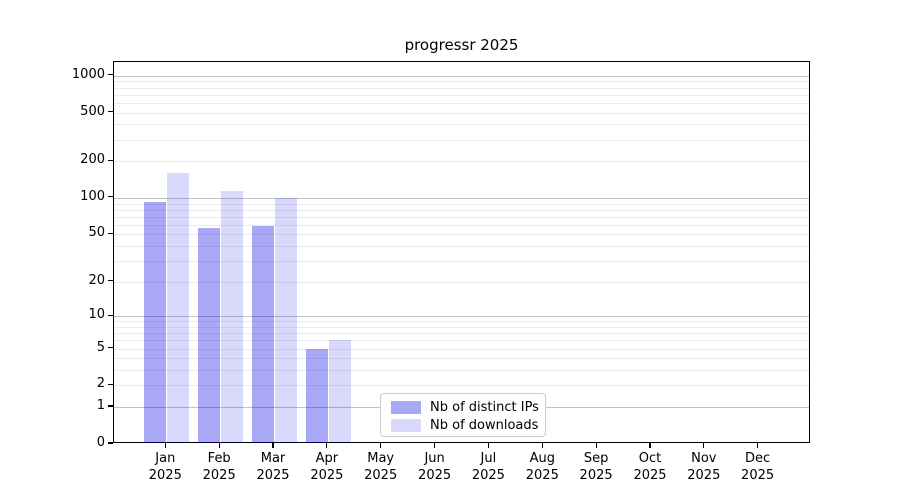 The width and height of the screenshot is (900, 500). What do you see at coordinates (542, 467) in the screenshot?
I see `x-tick-label-aug: Aug 2025` at bounding box center [542, 467].